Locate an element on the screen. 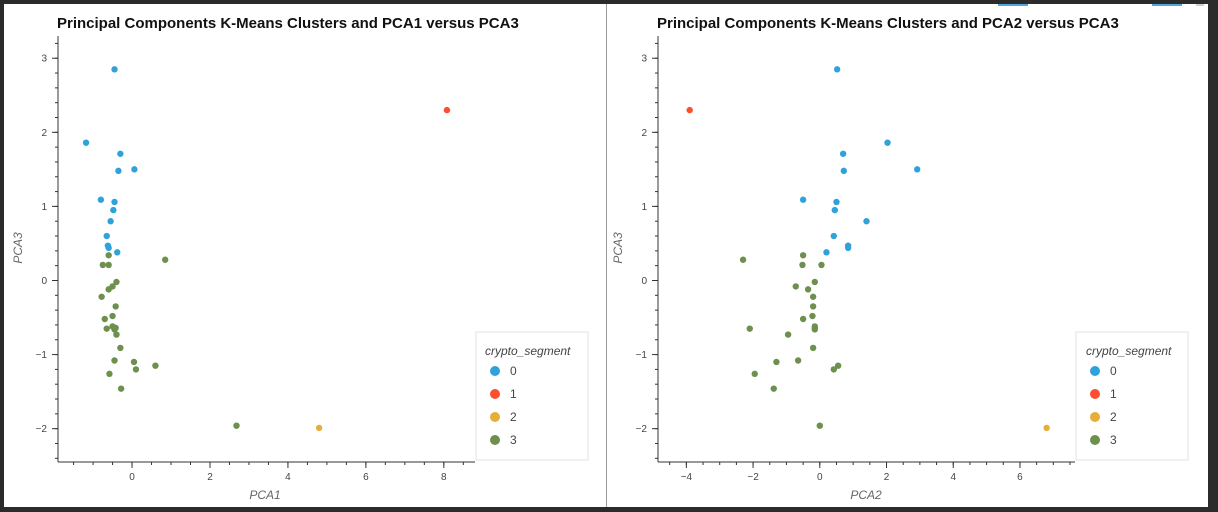  x-axis-label: PCA1 is located at coordinates (264, 495).